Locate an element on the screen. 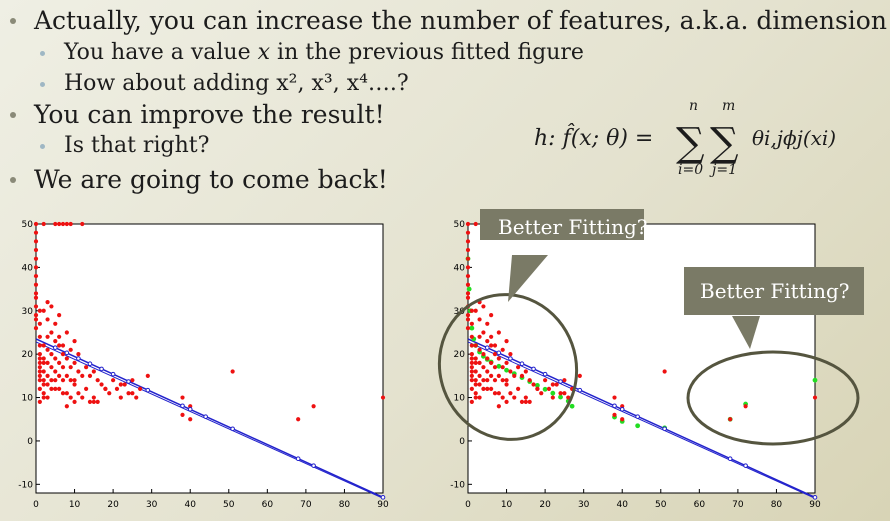  x-tick-label: 90 is located at coordinates (383, 505).